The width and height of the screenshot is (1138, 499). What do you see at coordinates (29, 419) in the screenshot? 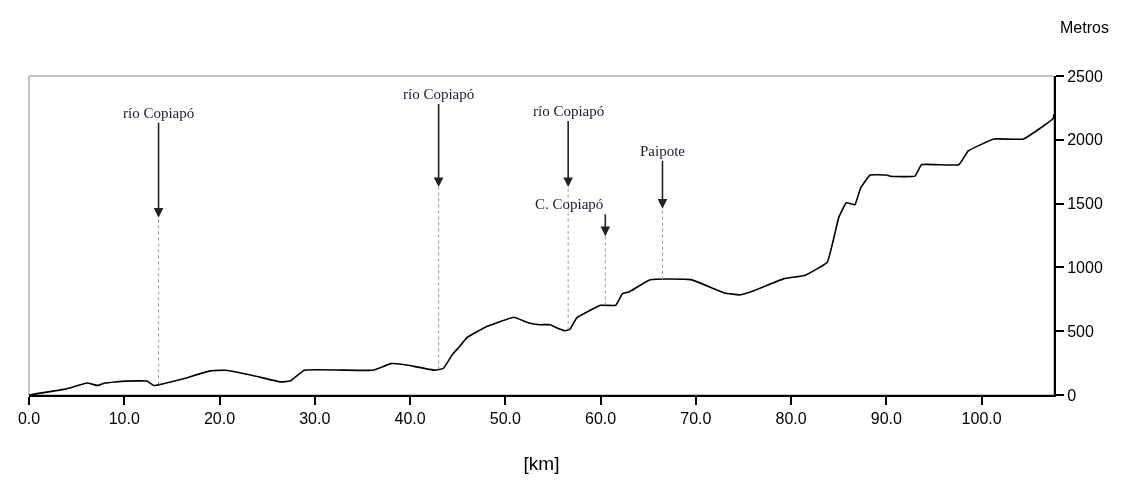
I see `x-tick-label: 0.0` at bounding box center [29, 419].